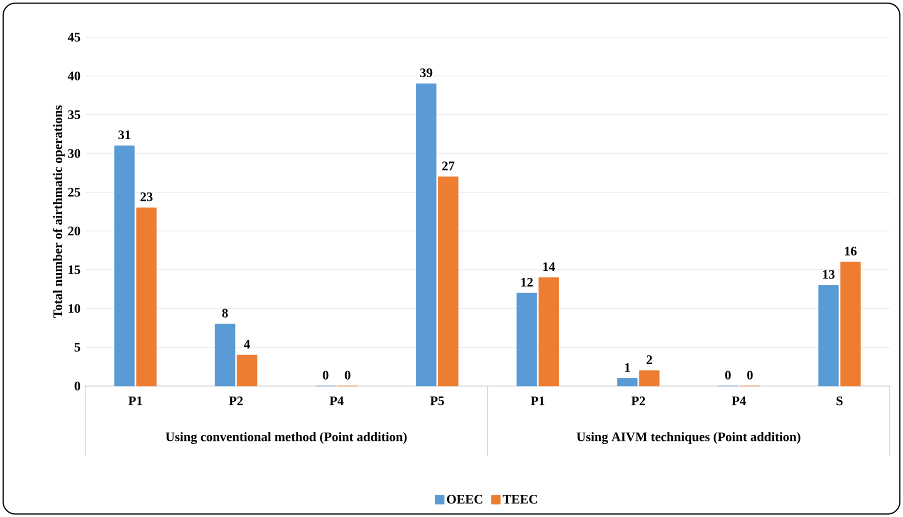  I want to click on text: Using AIVM techniques (Point addition), so click(688, 438).